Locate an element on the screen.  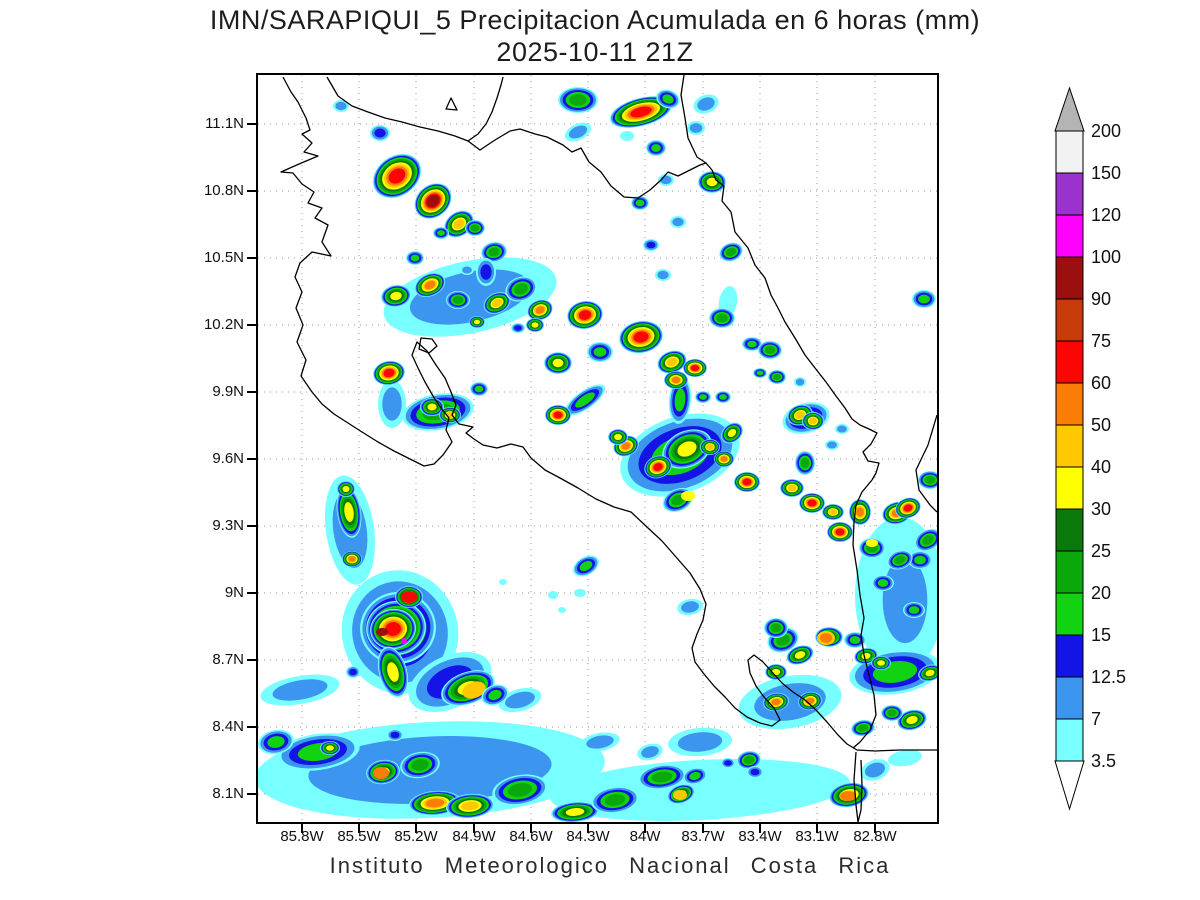
lon-tick-label: 85.8W is located at coordinates (302, 836).